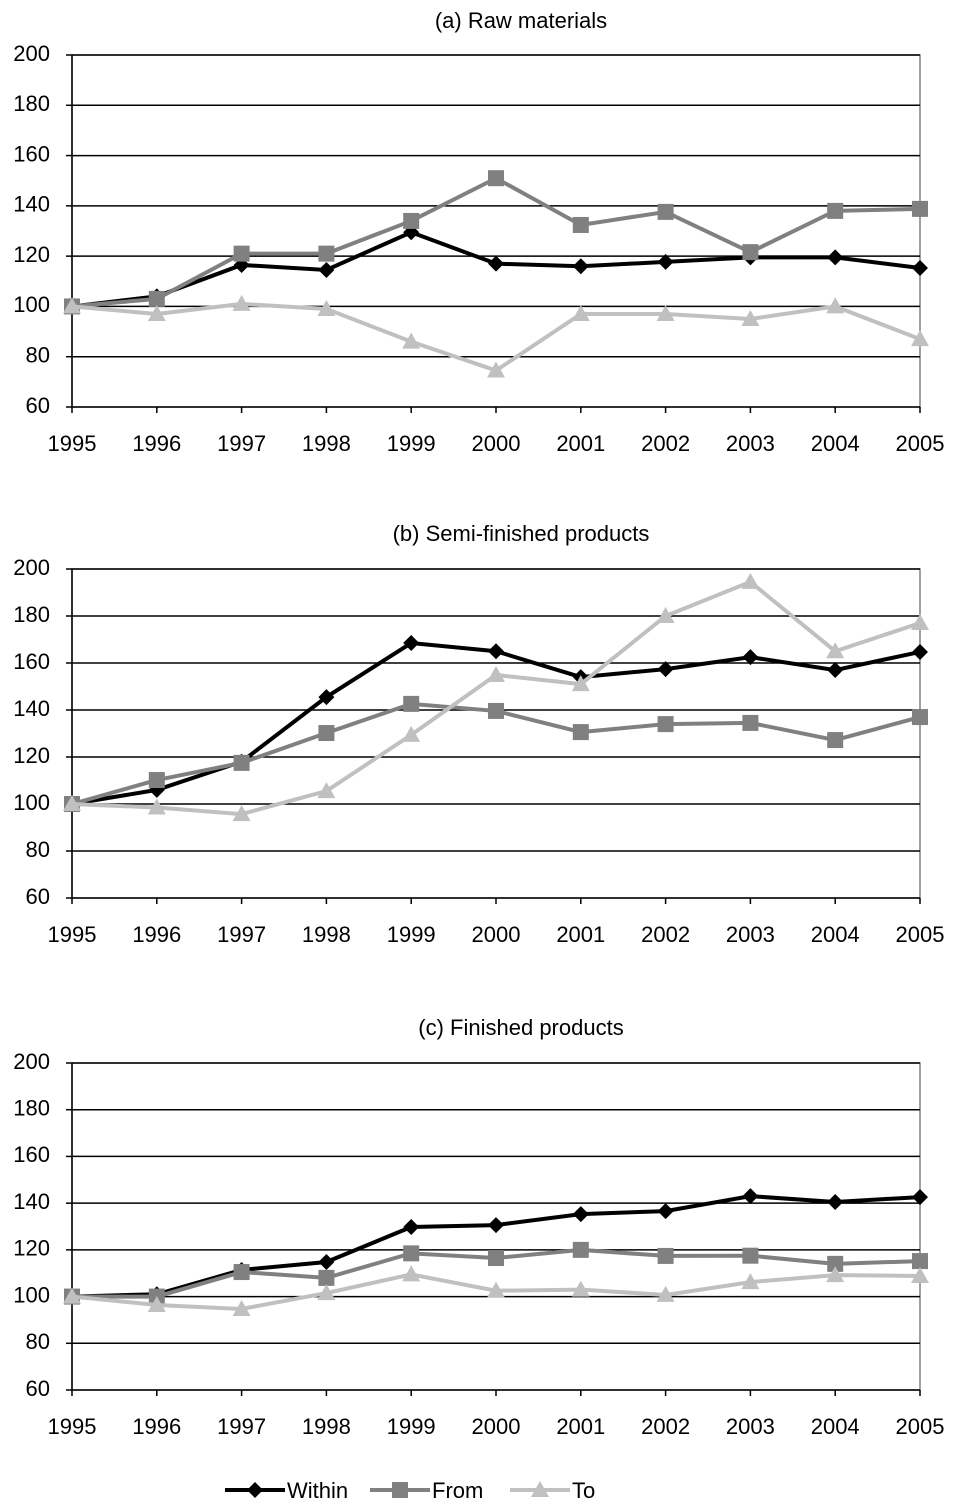 The height and width of the screenshot is (1506, 954). I want to click on legend-label: To, so click(583, 1490).